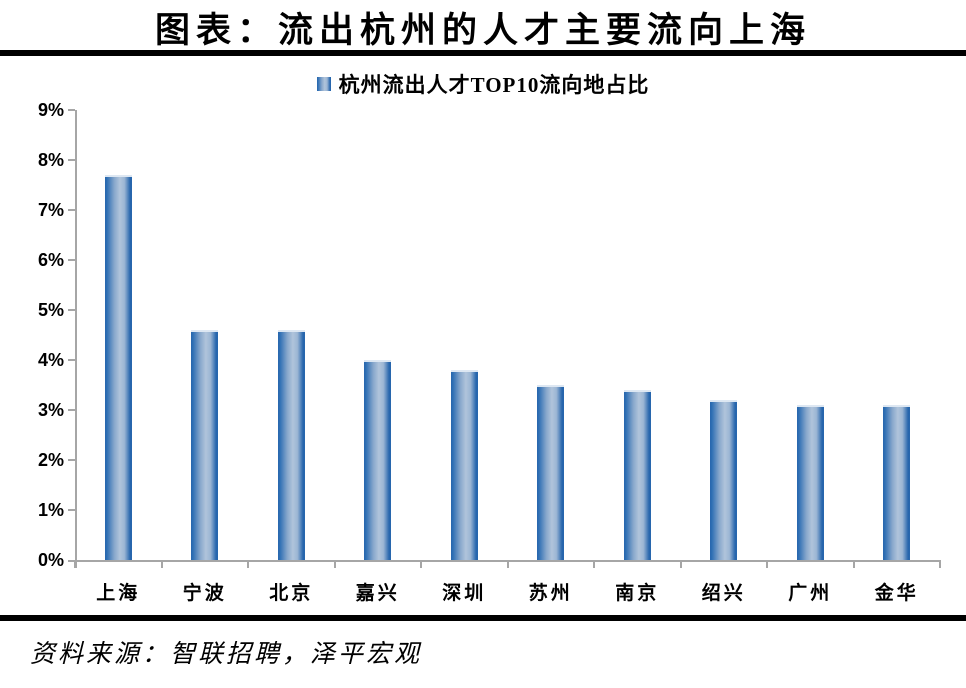 The width and height of the screenshot is (966, 688). What do you see at coordinates (637, 593) in the screenshot?
I see `x-axis-category-label: 南京` at bounding box center [637, 593].